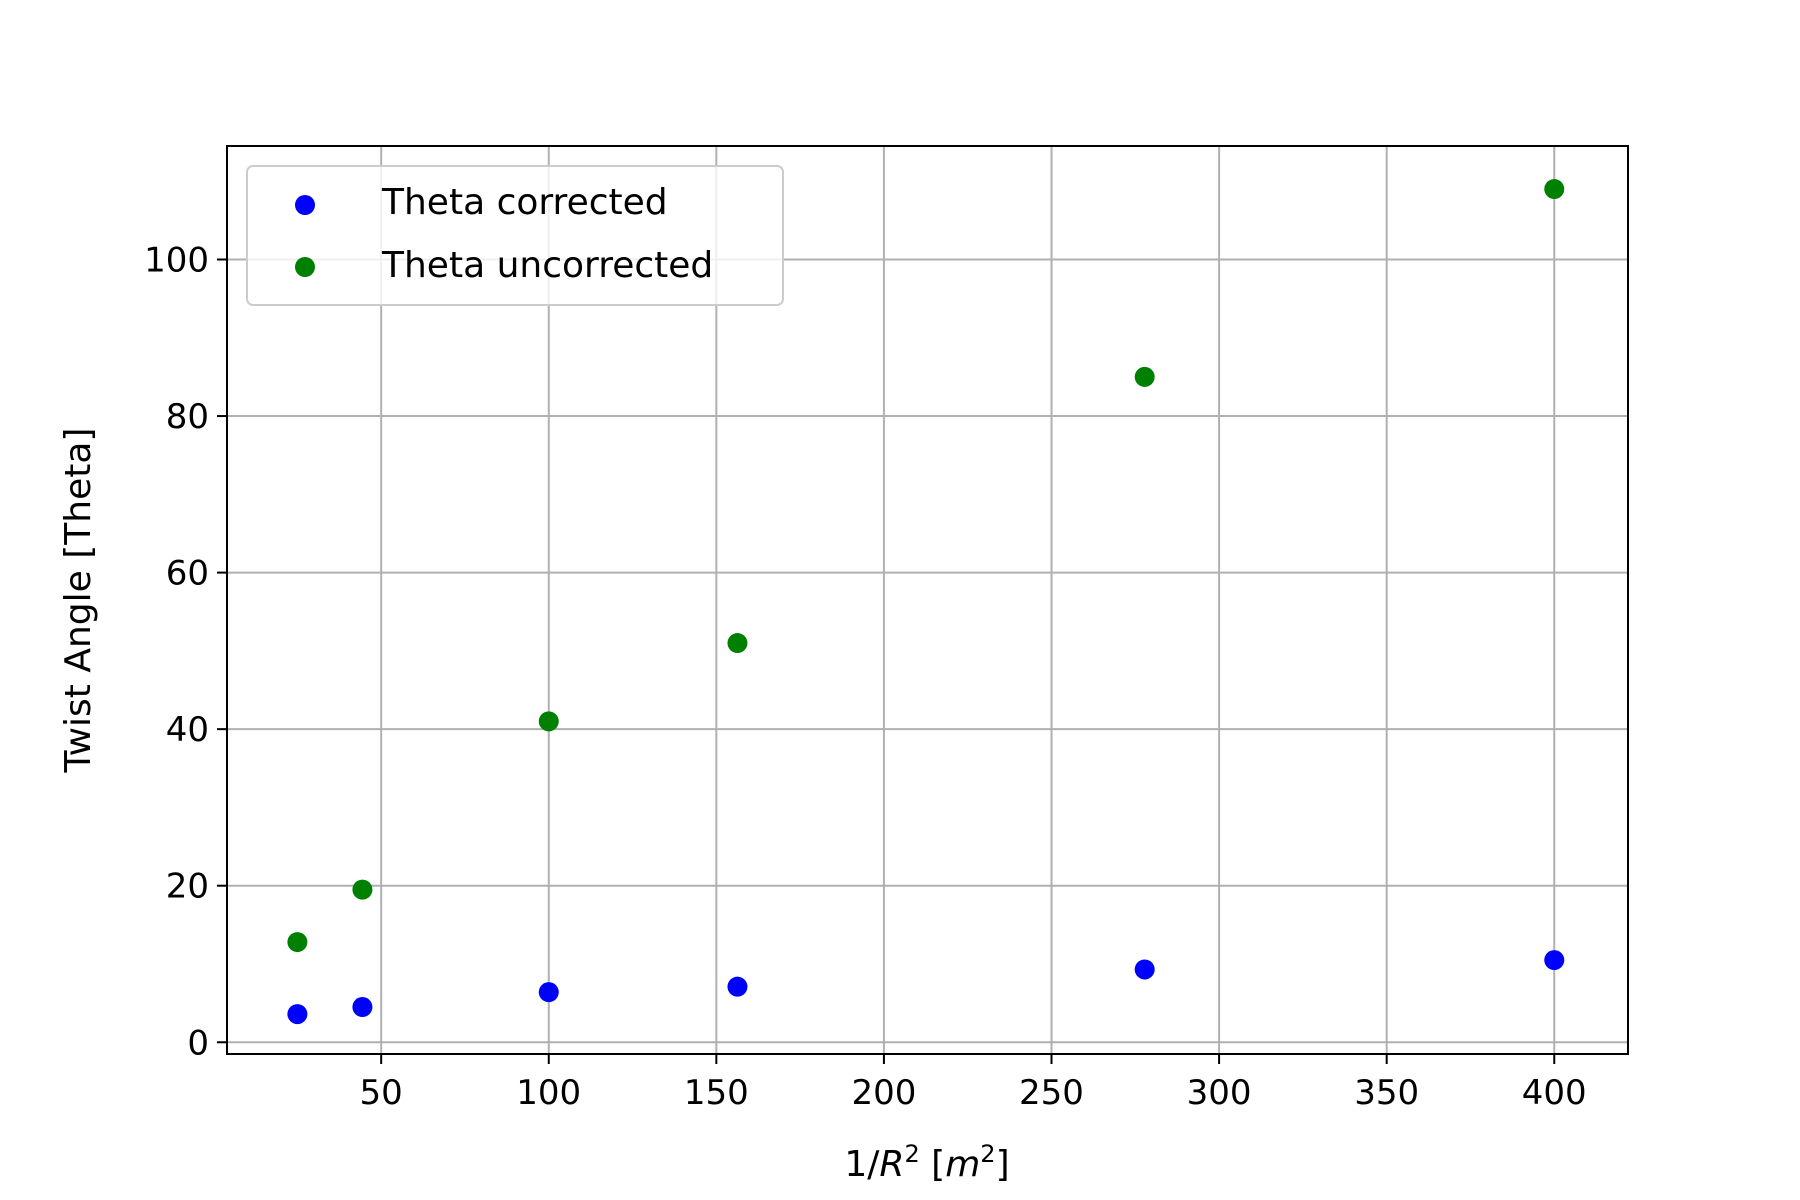 Image resolution: width=1800 pixels, height=1200 pixels. I want to click on y-tick-label: 40, so click(187, 730).